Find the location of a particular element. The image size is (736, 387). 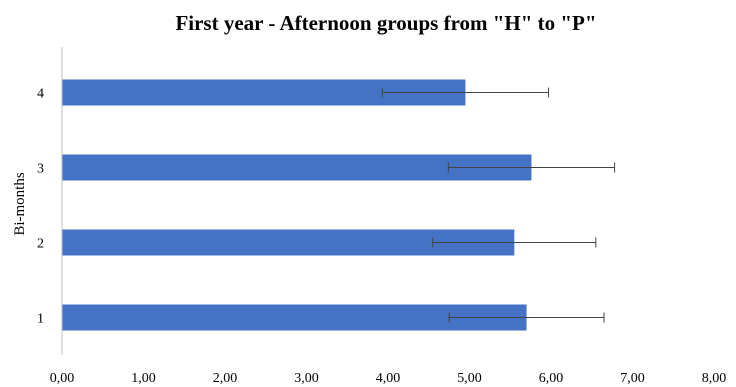

y-tick-label: 3 is located at coordinates (40, 169).